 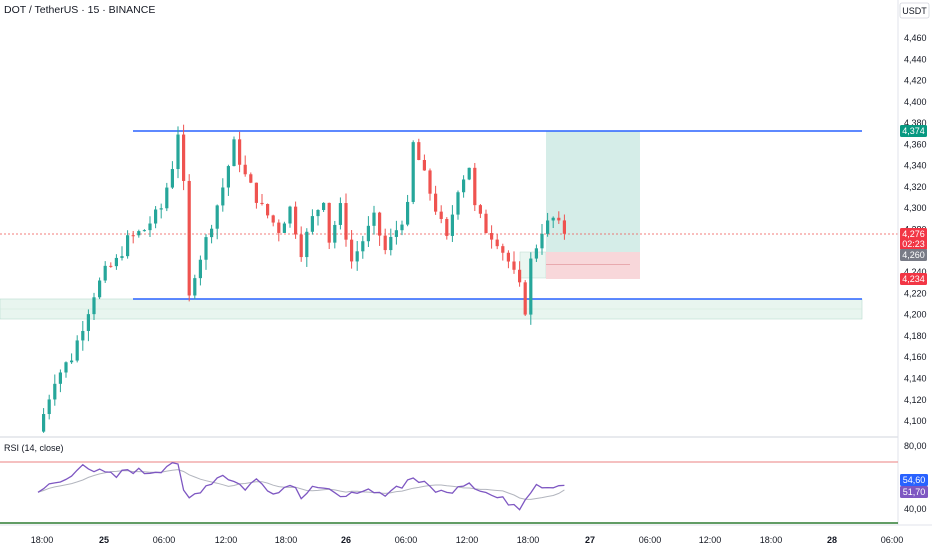 What do you see at coordinates (79, 10) in the screenshot?
I see `chart-title: DOT / TetherUS · 15 · BINANCE` at bounding box center [79, 10].